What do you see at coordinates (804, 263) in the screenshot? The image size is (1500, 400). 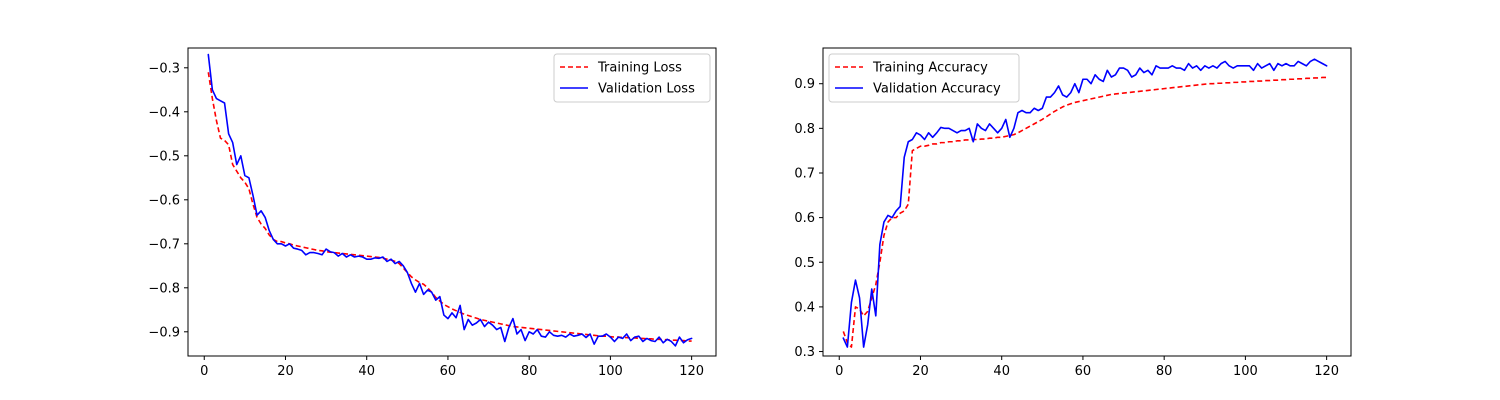 I see `accuracy-y-tick-label-2: 0.5` at bounding box center [804, 263].